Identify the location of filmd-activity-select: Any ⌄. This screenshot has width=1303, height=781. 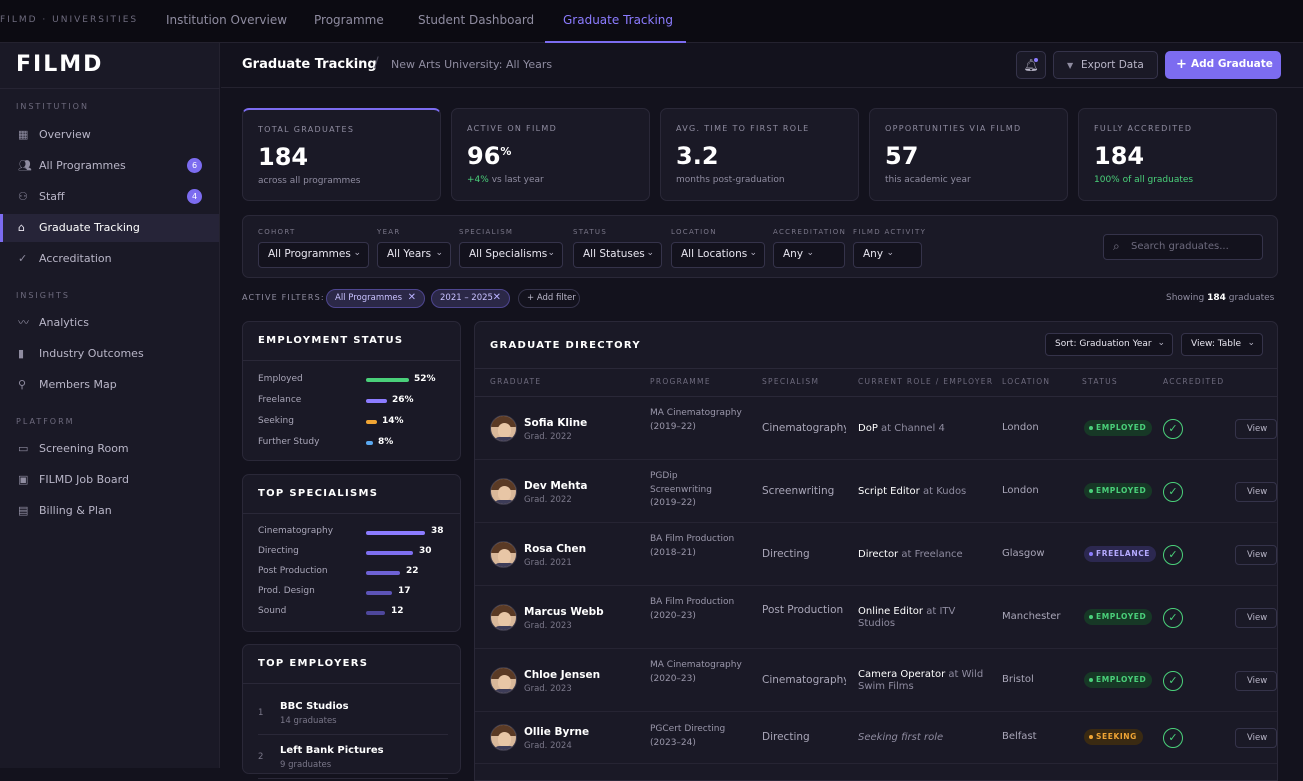
(887, 255).